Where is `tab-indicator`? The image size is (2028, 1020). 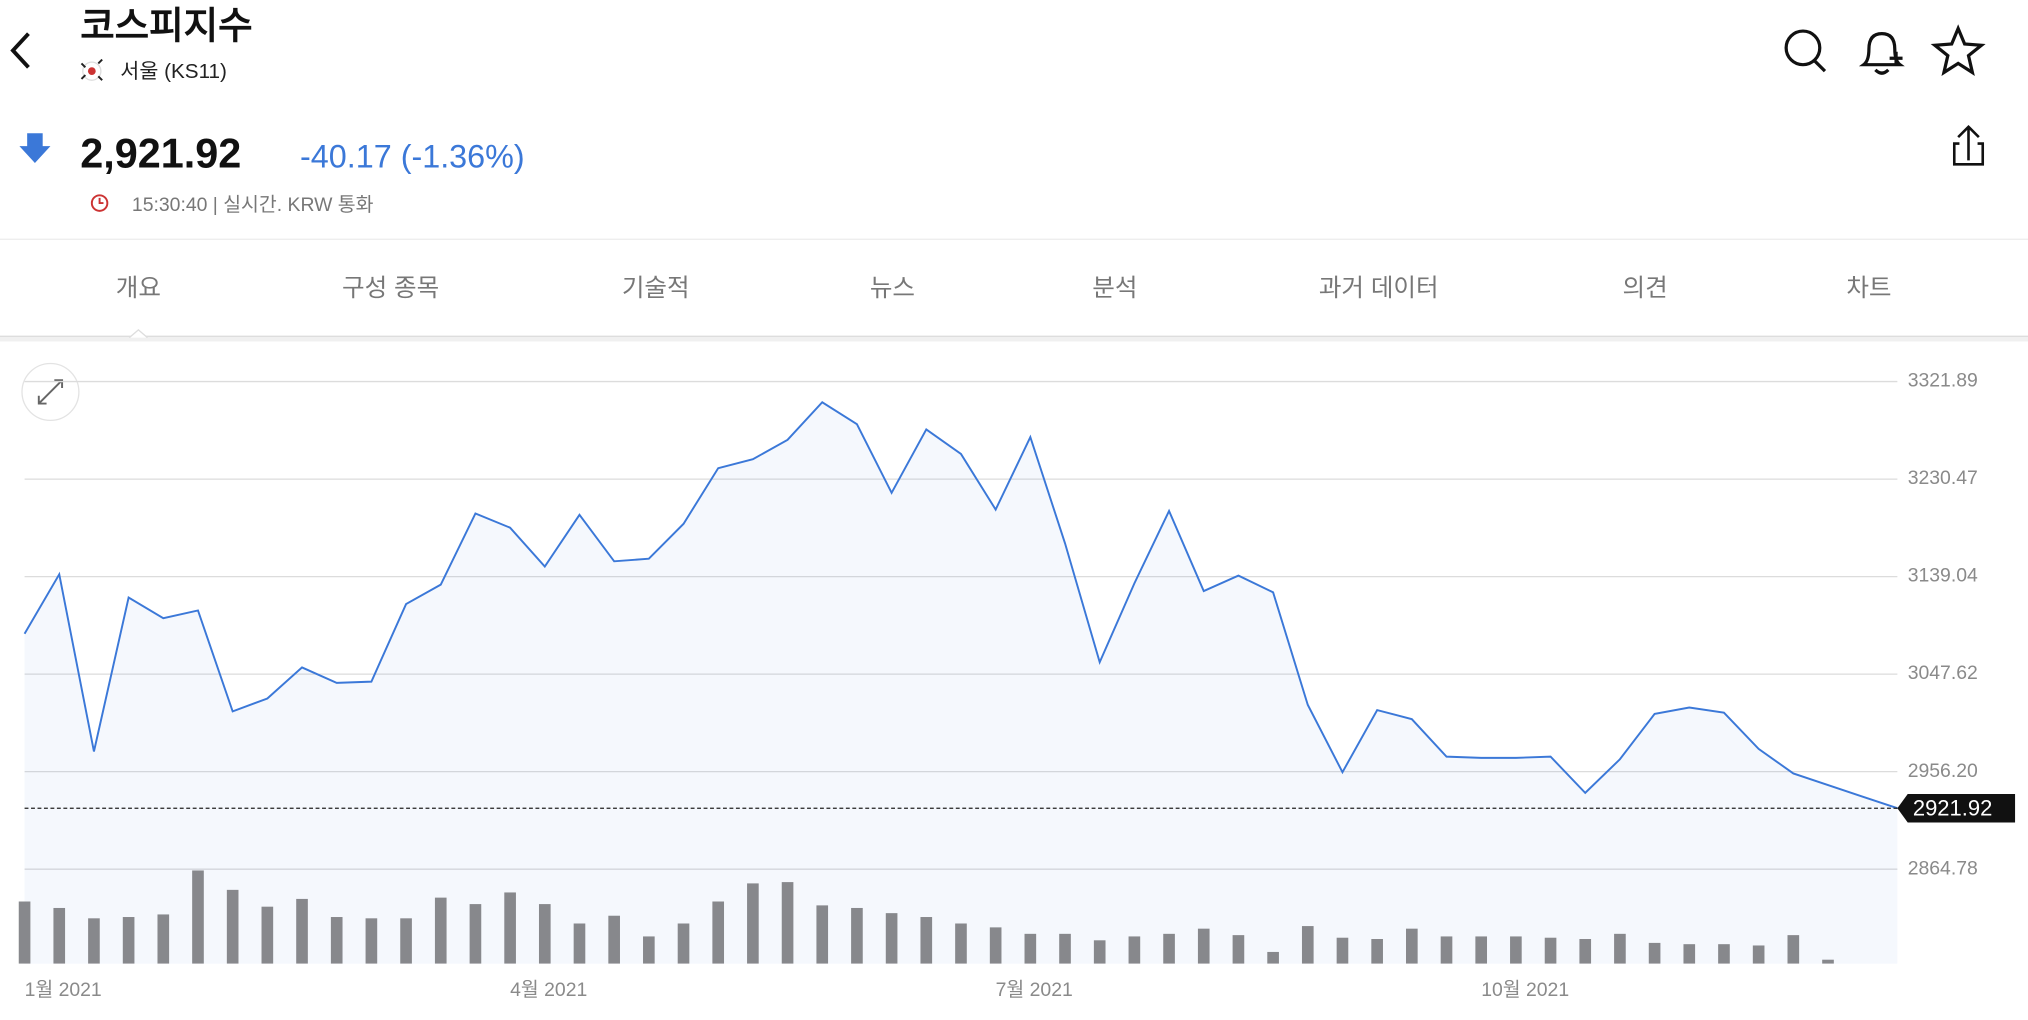
tab-indicator is located at coordinates (138, 333).